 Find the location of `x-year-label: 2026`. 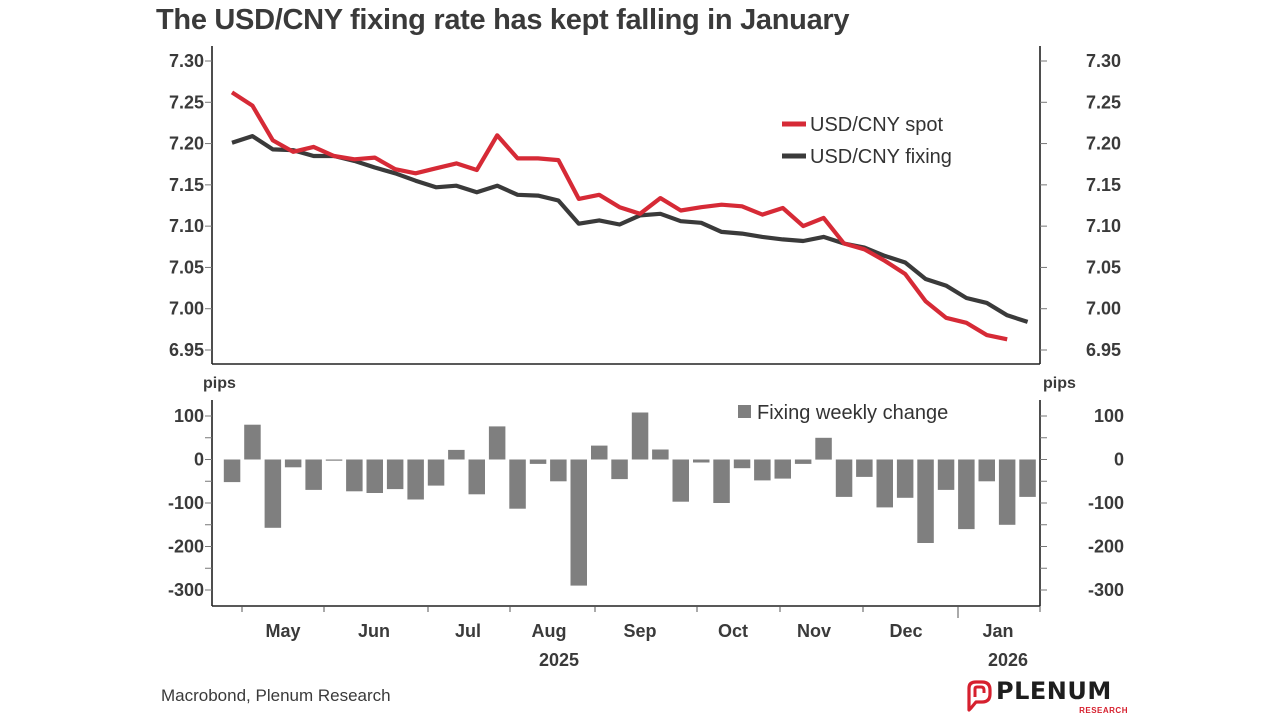

x-year-label: 2026 is located at coordinates (1008, 660).